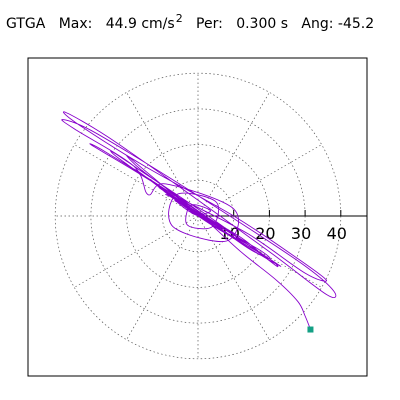 This screenshot has height=400, width=400. Describe the element at coordinates (337, 233) in the screenshot. I see `tick-label-40: 40` at that location.